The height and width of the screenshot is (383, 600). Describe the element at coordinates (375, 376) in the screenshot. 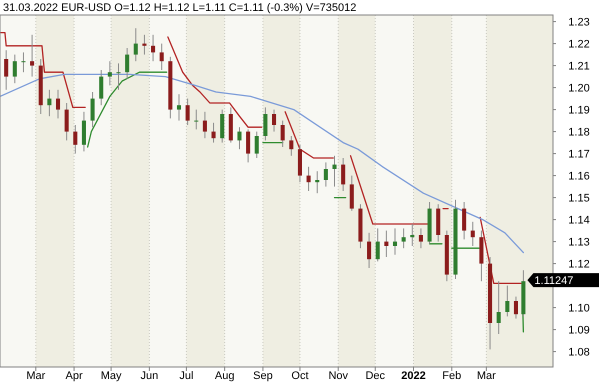

I see `x-tick-label: Dec` at that location.